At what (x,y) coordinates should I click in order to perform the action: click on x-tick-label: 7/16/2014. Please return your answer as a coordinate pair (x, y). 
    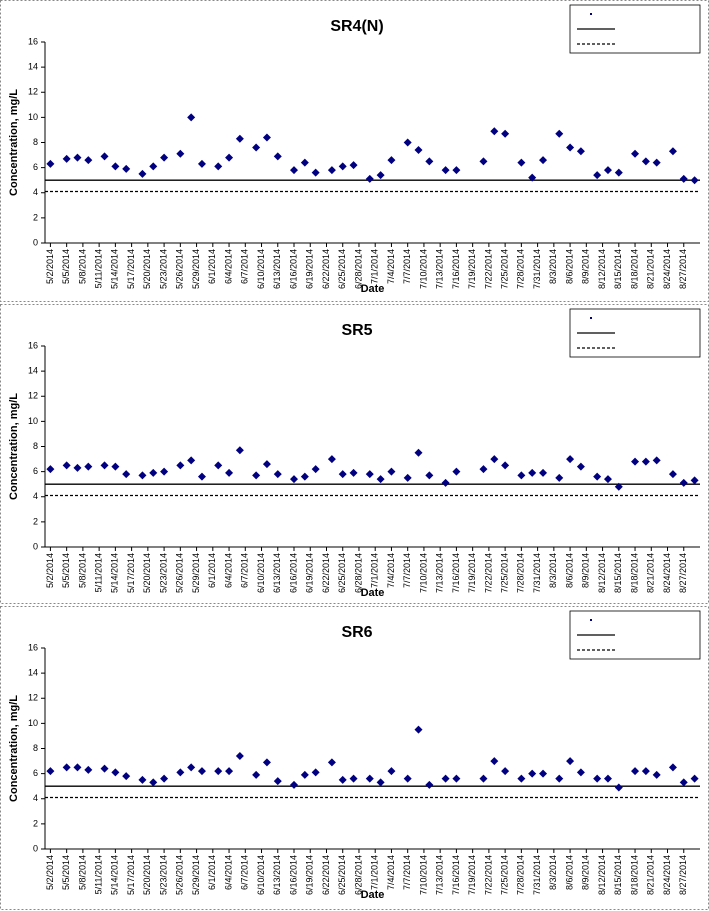
    Looking at the image, I should click on (456, 269).